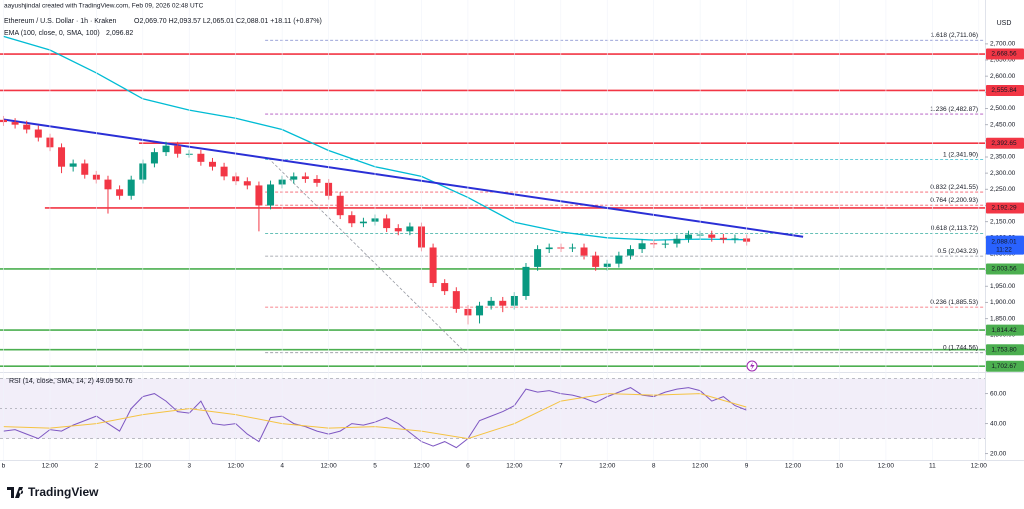  Describe the element at coordinates (51, 381) in the screenshot. I see `rsi-title: RSI (14, close, SMA, 14, 2)` at that location.